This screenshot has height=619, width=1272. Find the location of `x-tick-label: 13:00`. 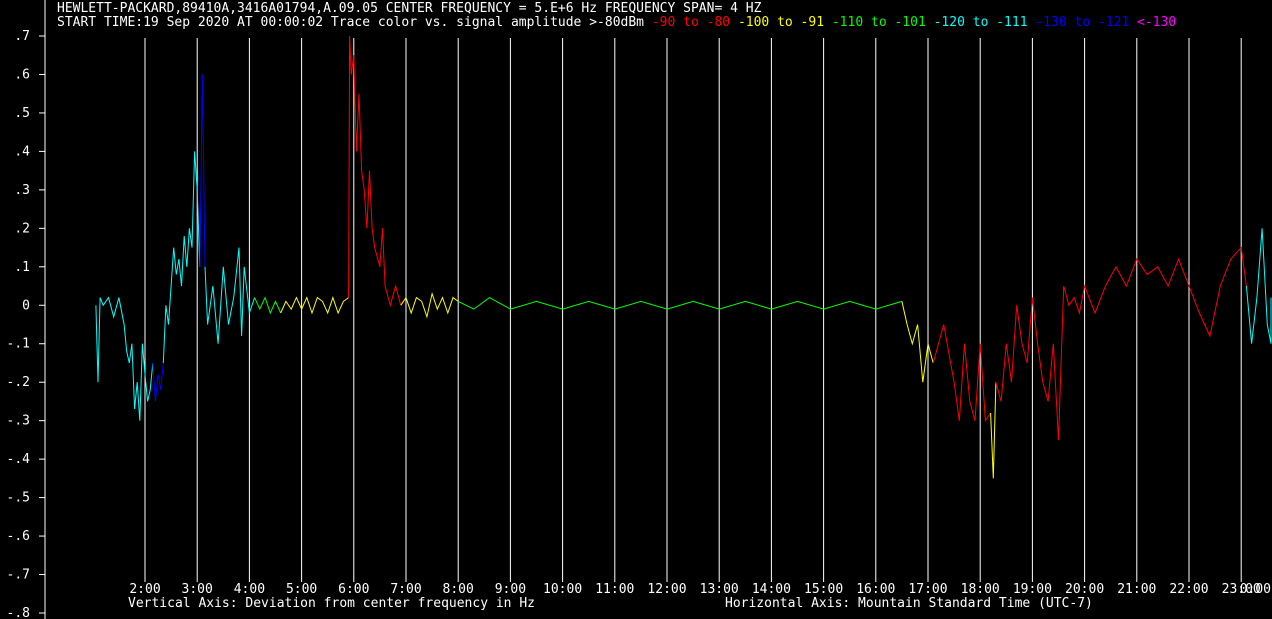

x-tick-label: 13:00 is located at coordinates (719, 589).